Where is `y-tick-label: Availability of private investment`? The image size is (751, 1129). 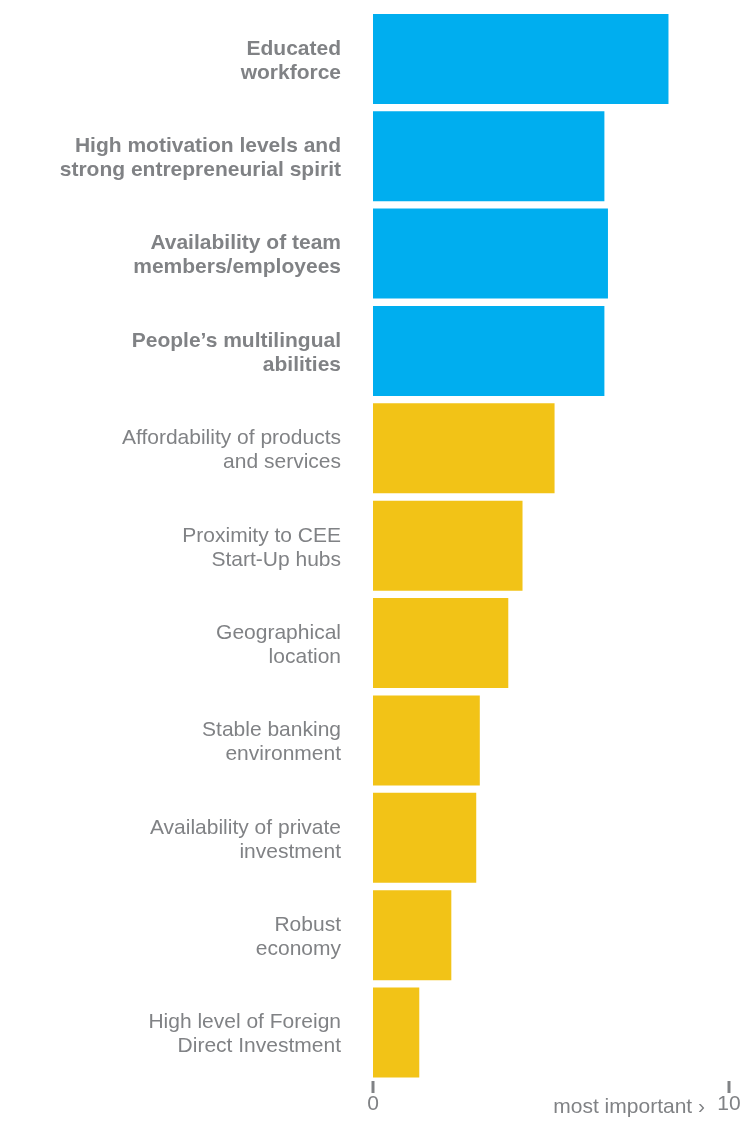
y-tick-label: Availability of private investment is located at coordinates (245, 838).